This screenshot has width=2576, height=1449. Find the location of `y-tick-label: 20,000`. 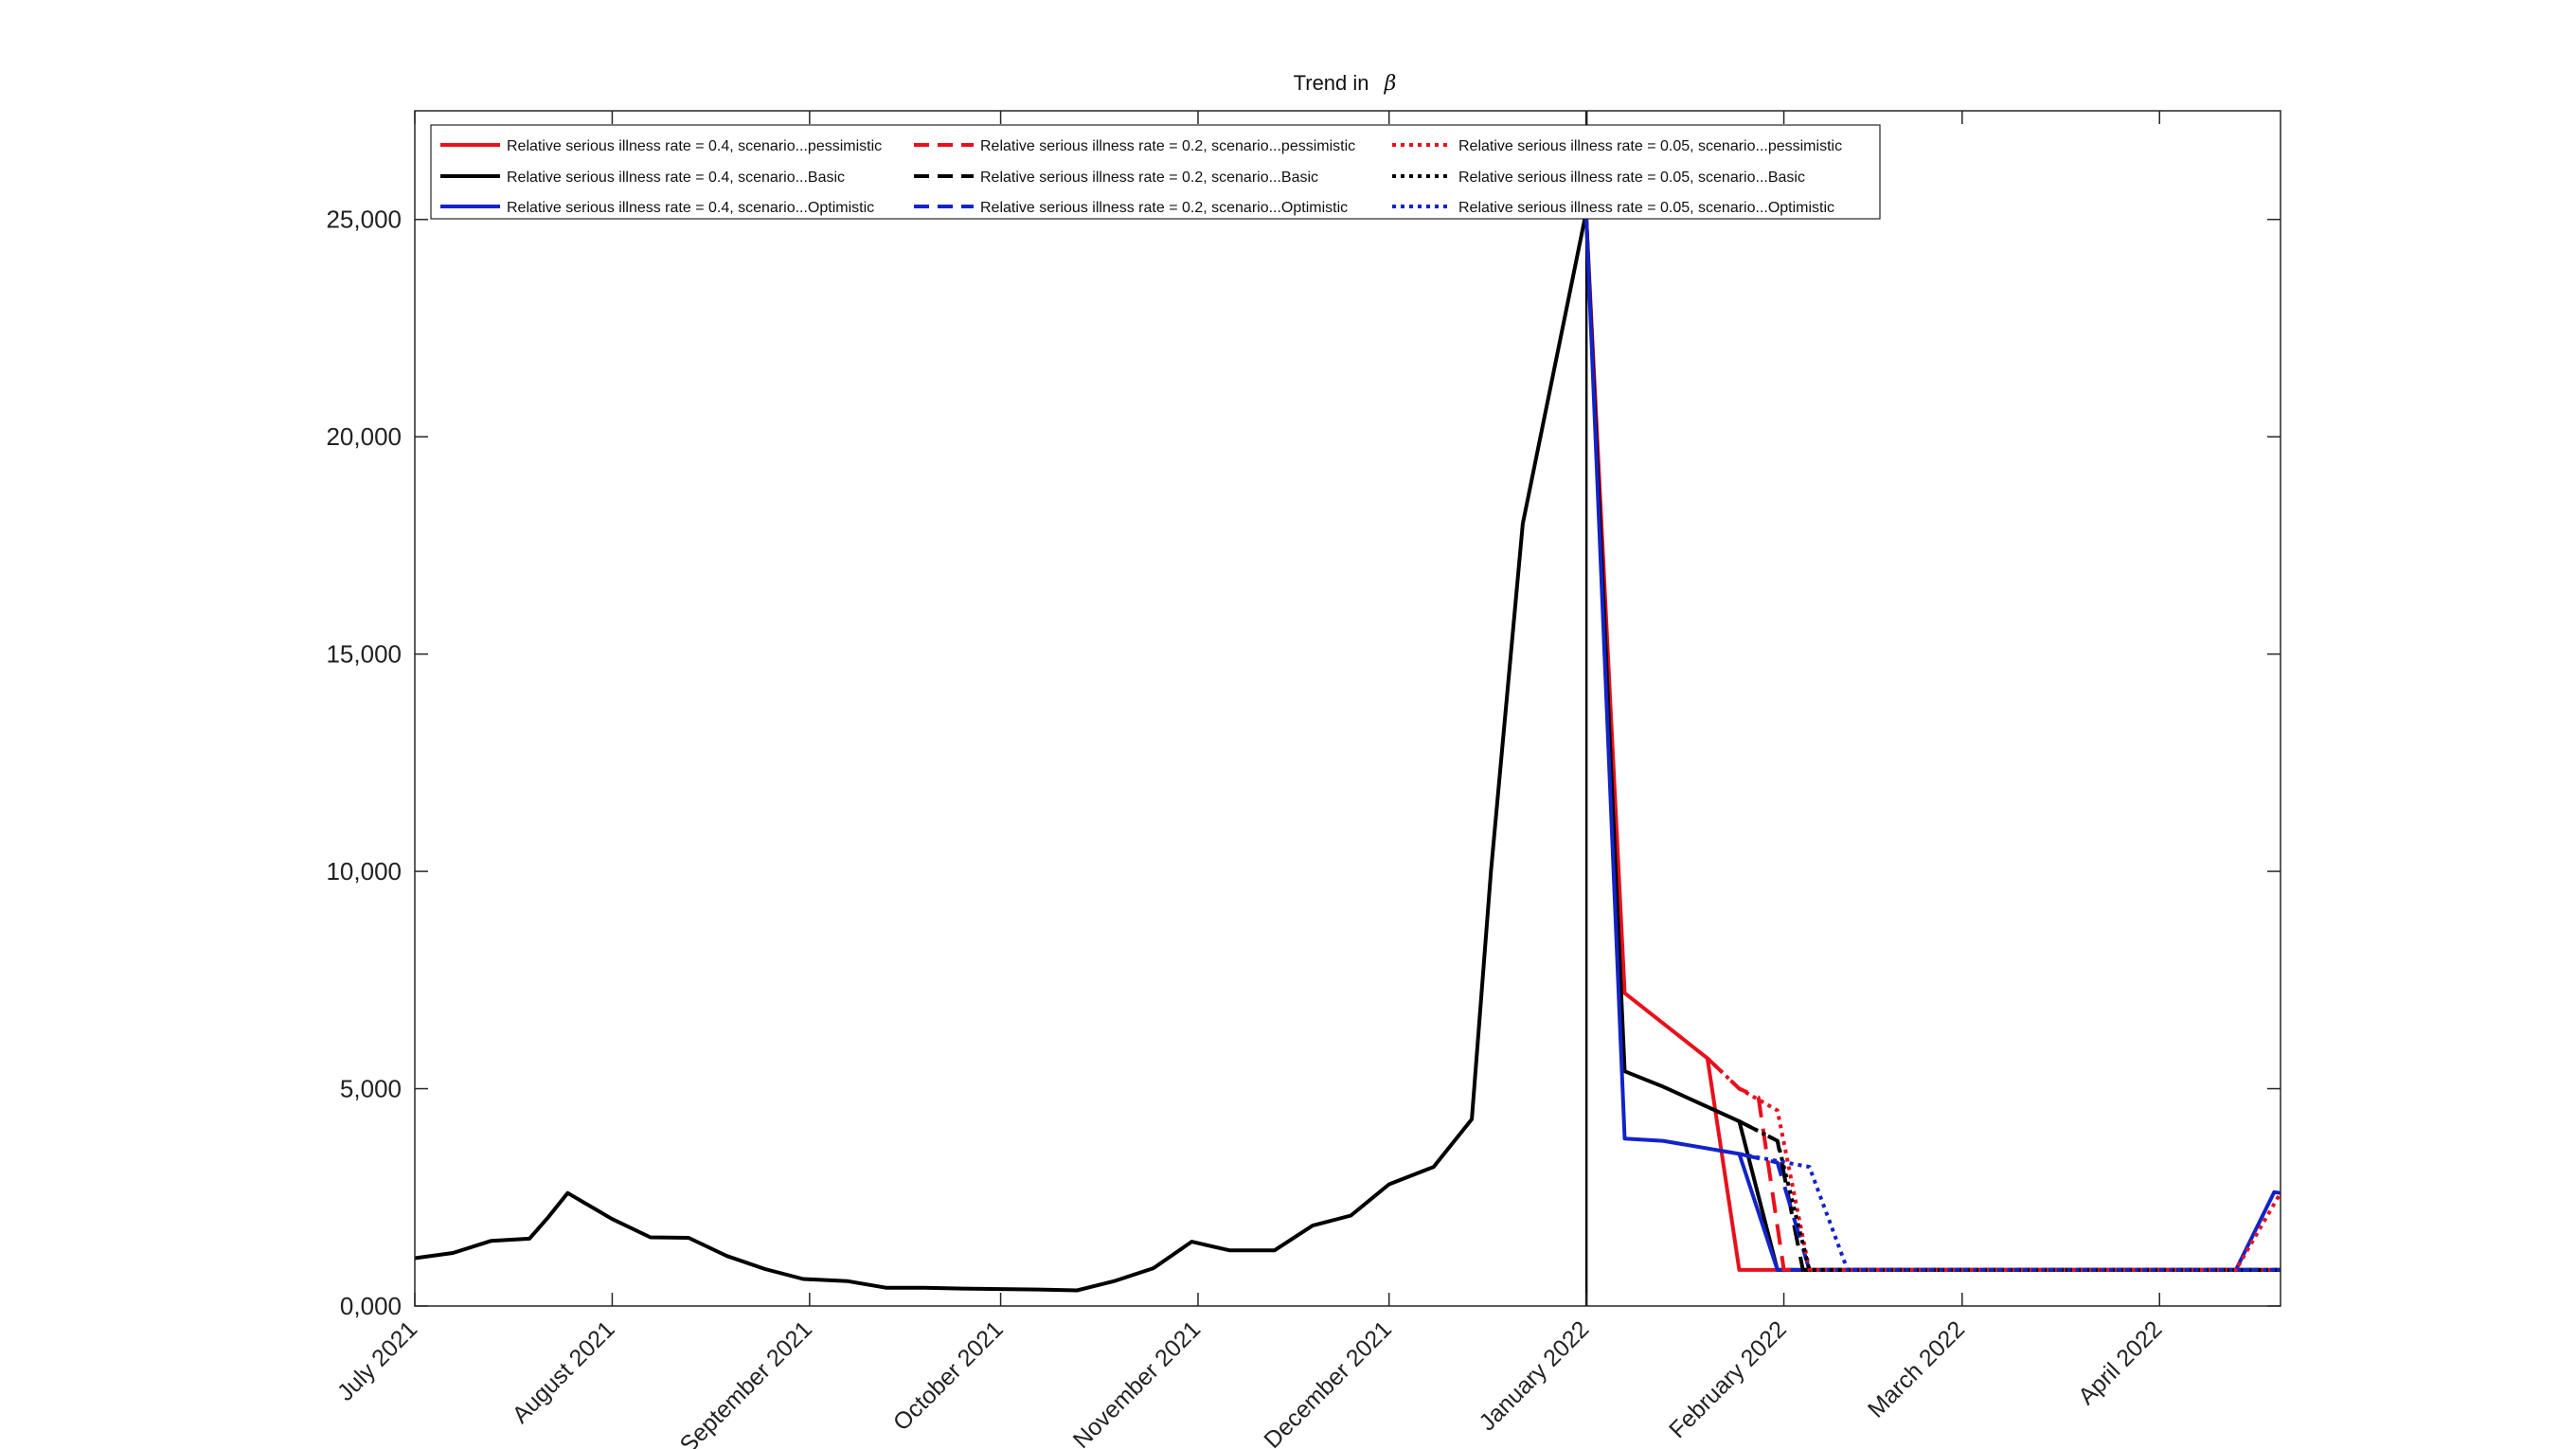

y-tick-label: 20,000 is located at coordinates (364, 436).